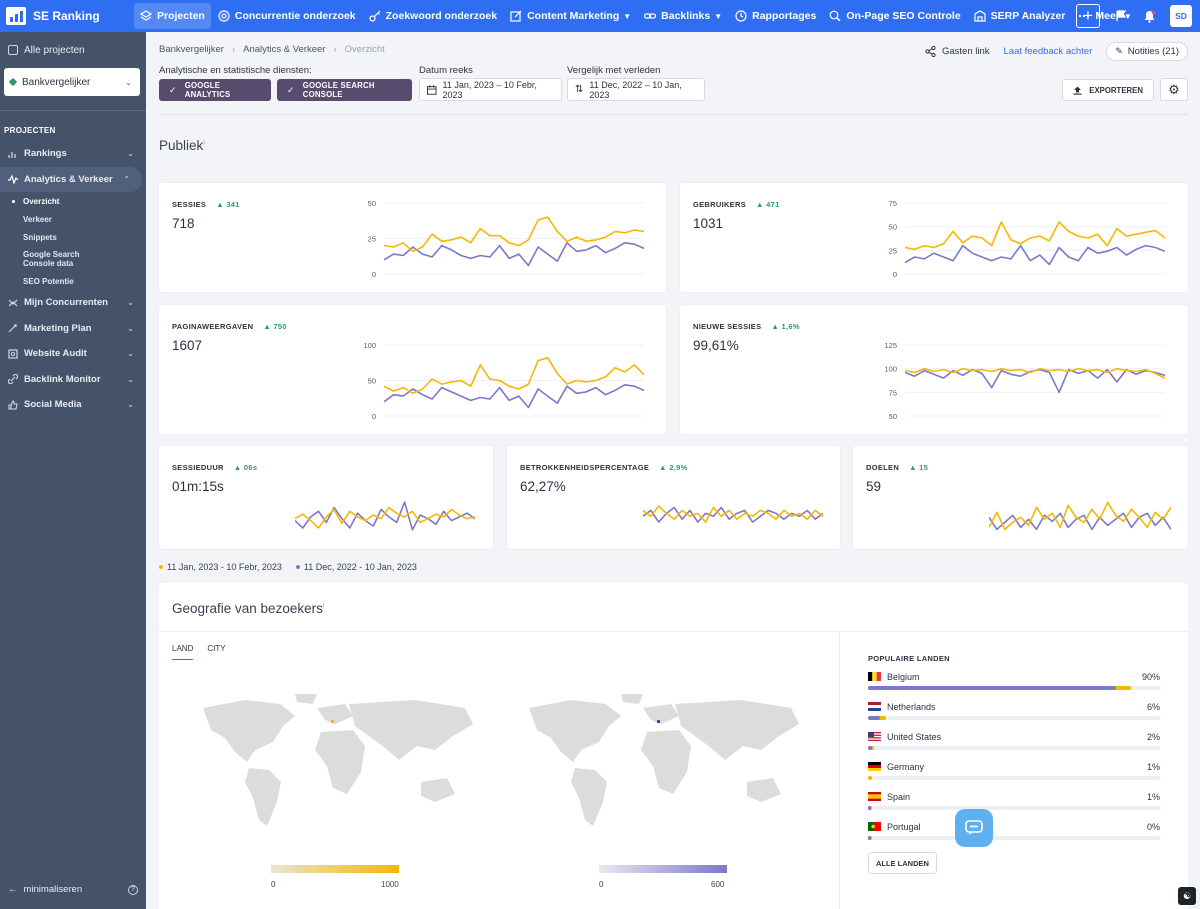  I want to click on y-tick-label: 0, so click(374, 416).